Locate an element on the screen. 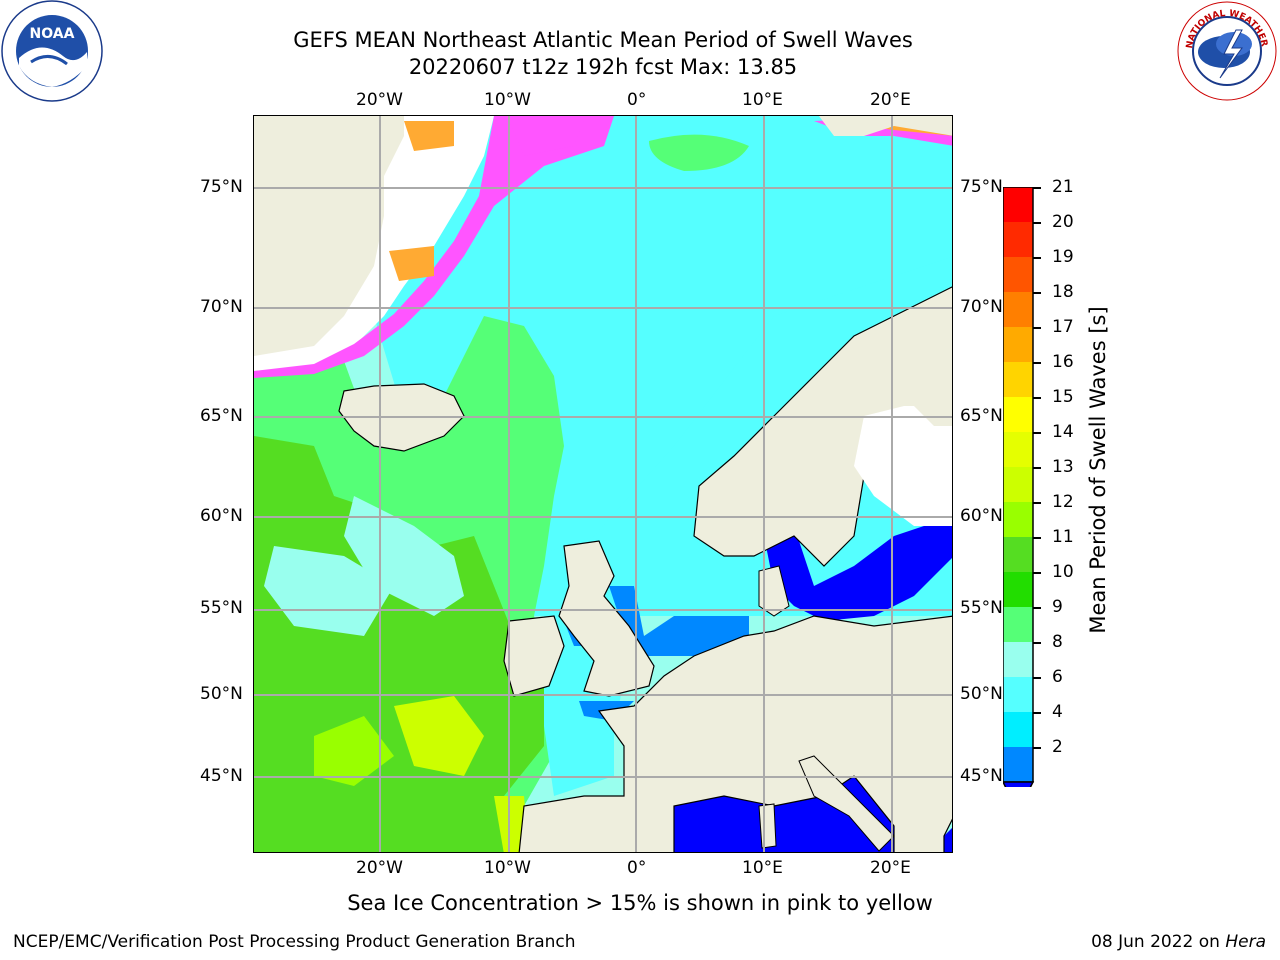 Image resolution: width=1280 pixels, height=960 pixels. nws-logo: NATIONAL WEATHER SERVICE is located at coordinates (1225, 51).